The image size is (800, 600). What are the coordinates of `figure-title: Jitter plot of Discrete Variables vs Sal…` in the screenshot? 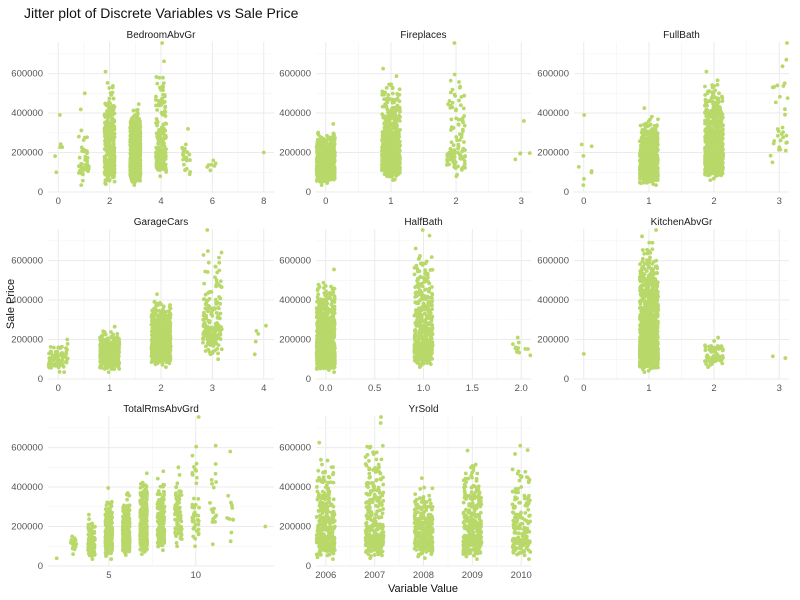 It's located at (161, 13).